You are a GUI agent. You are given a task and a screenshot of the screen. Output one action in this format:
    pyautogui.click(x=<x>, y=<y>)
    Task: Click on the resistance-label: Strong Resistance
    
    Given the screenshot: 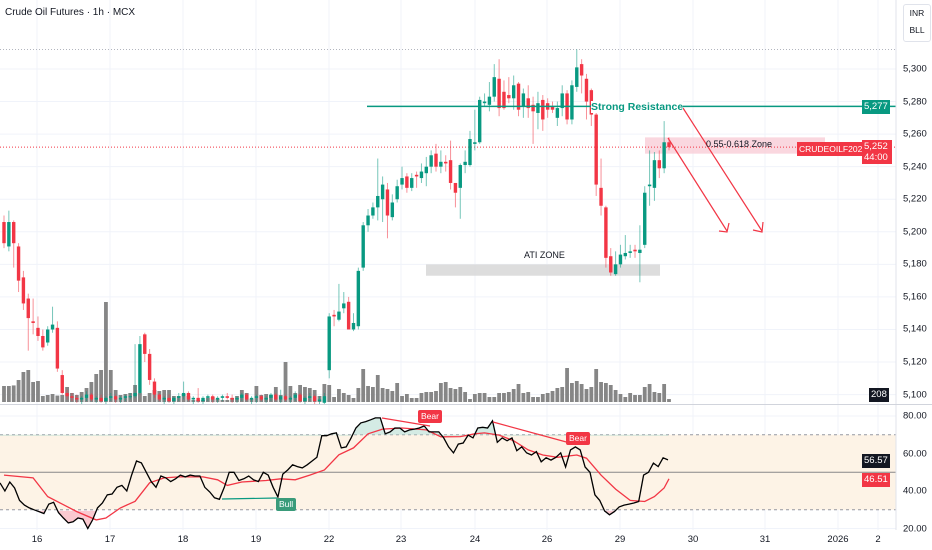 What is the action you would take?
    pyautogui.click(x=637, y=107)
    